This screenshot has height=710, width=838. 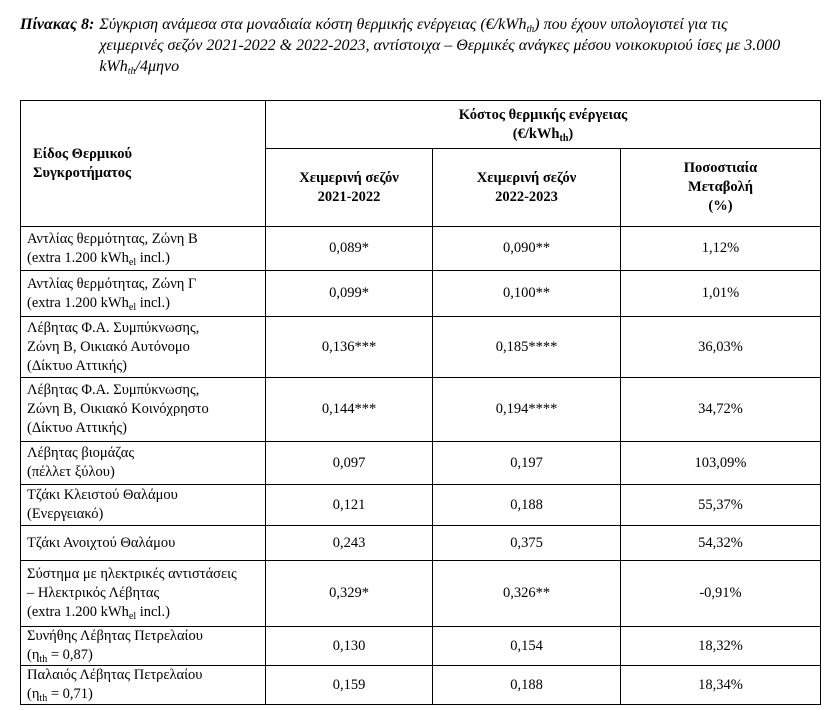 I want to click on table-row: Τζάκι Ανοιχτού Θαλάμου 0,243 0,375 54,32%, so click(x=420, y=543).